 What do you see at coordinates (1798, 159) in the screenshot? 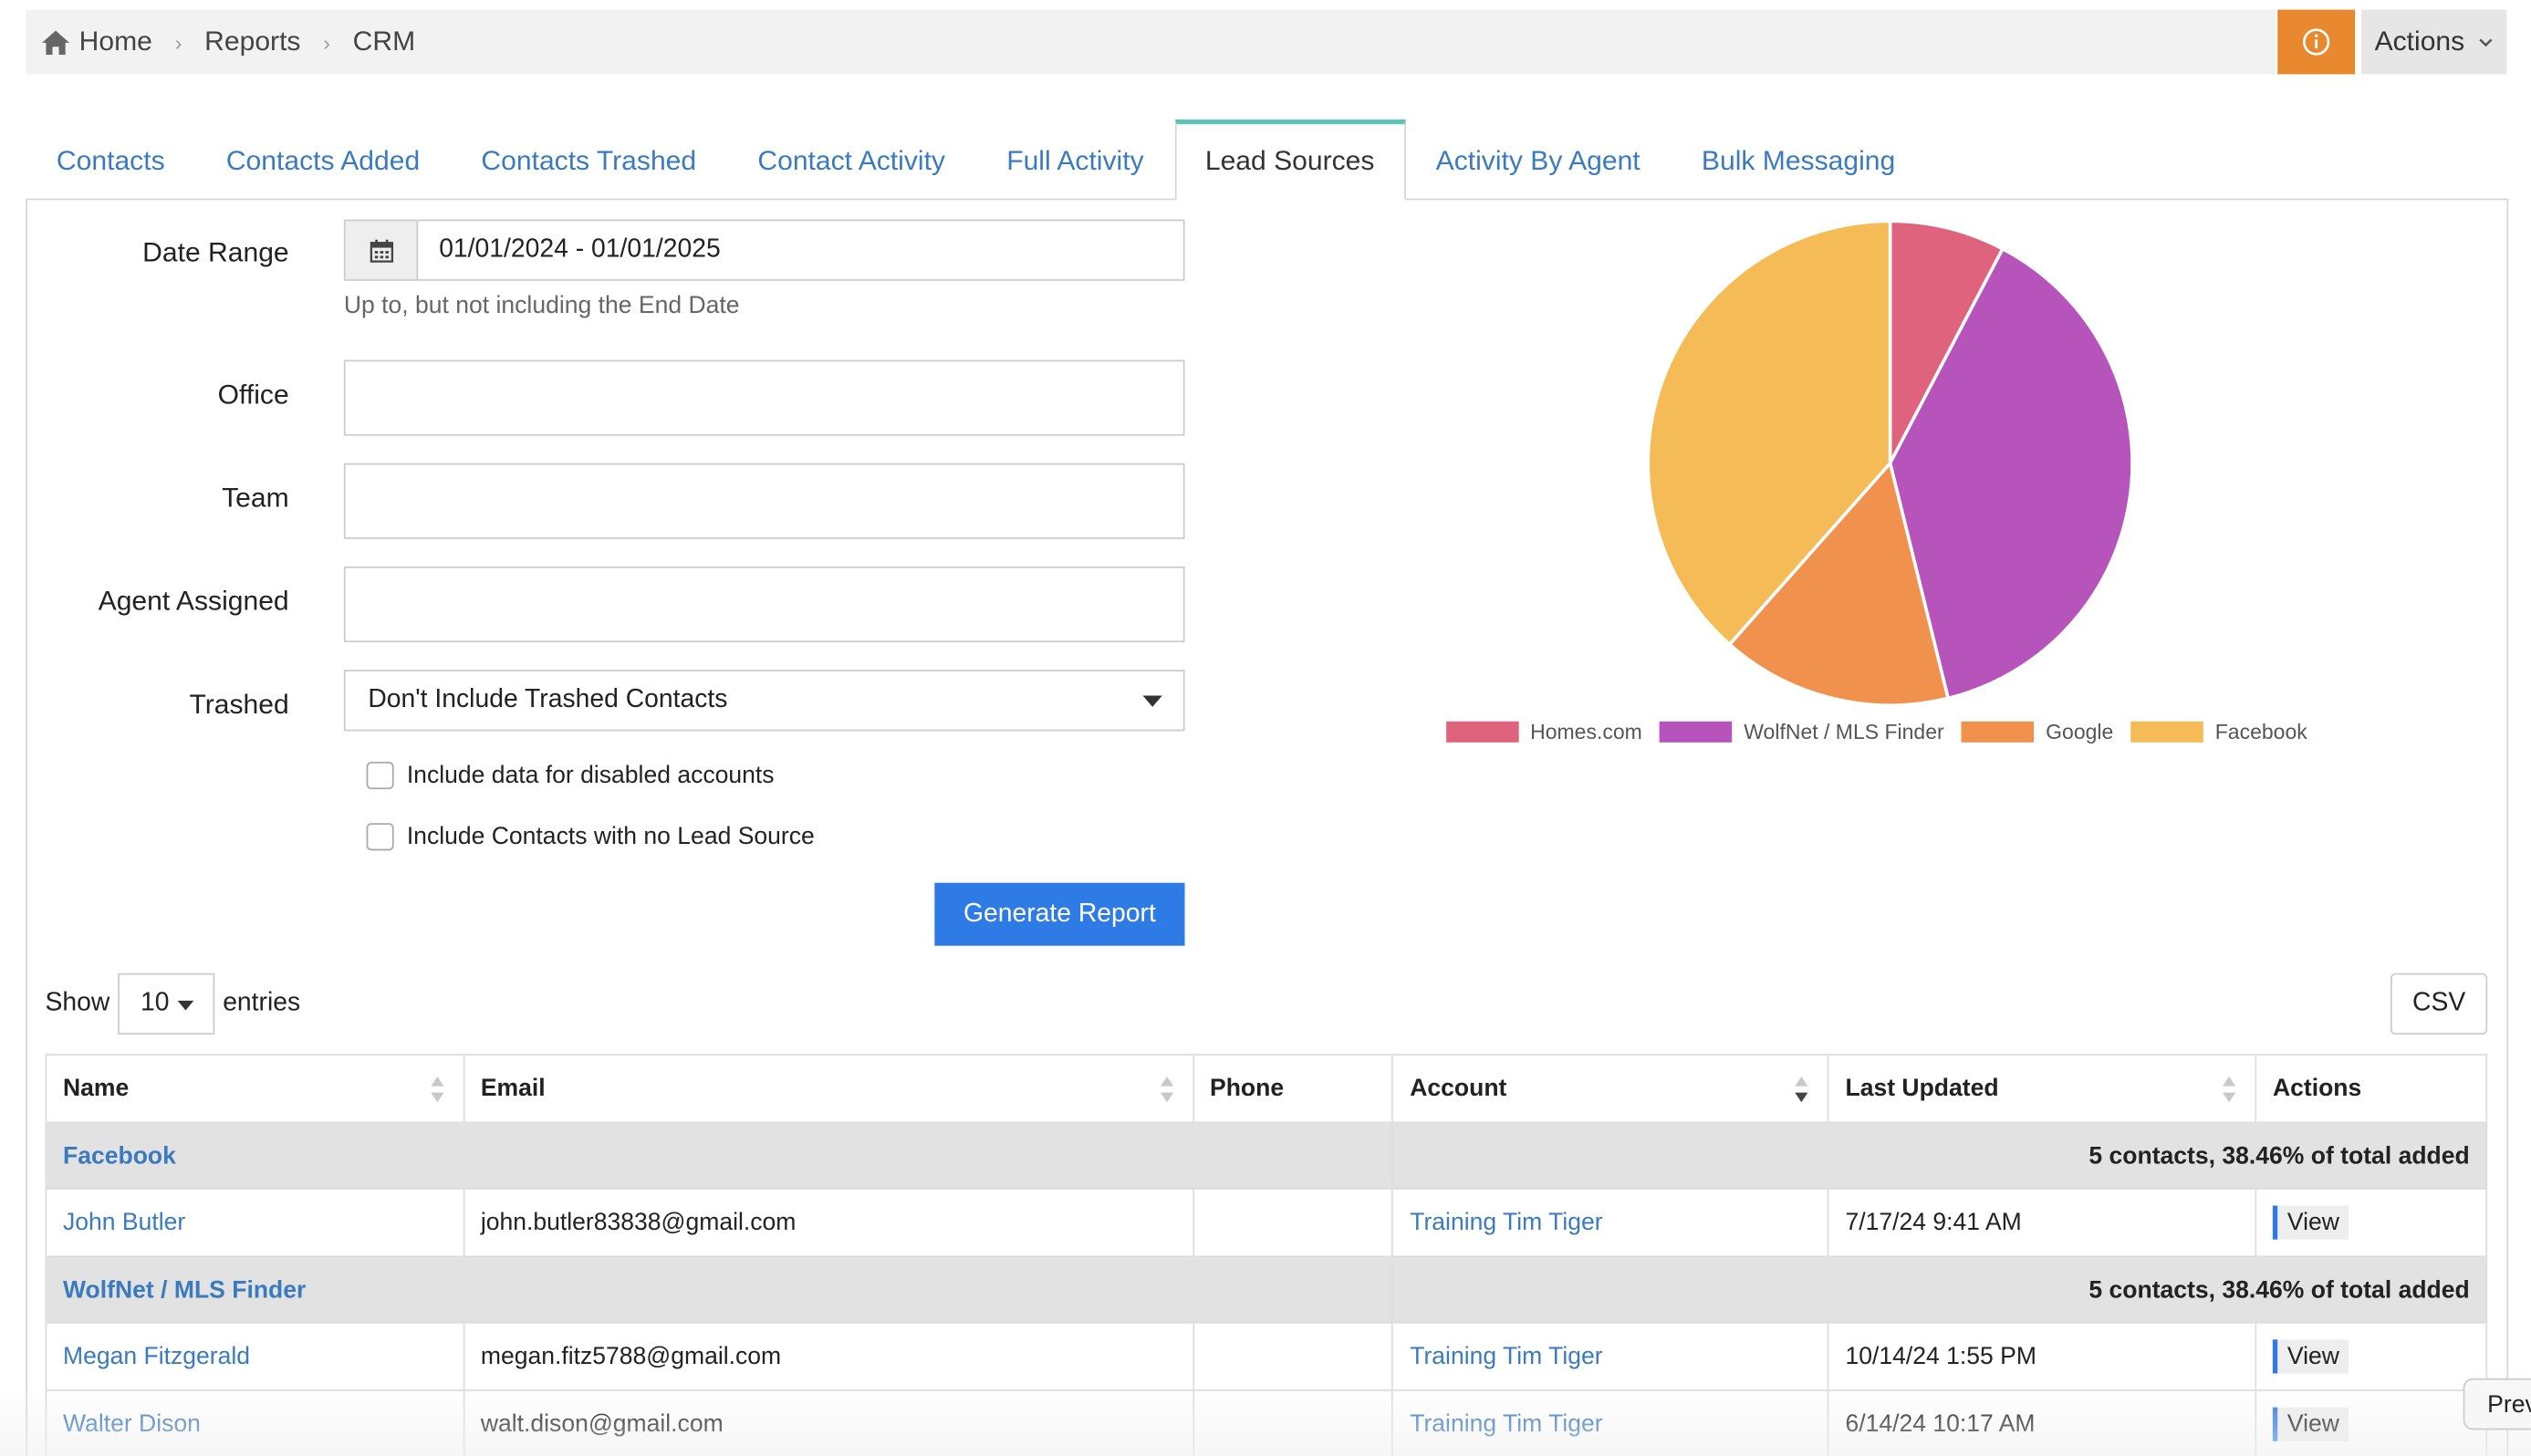
I see `tab-bulk-messaging: Bulk Messaging` at bounding box center [1798, 159].